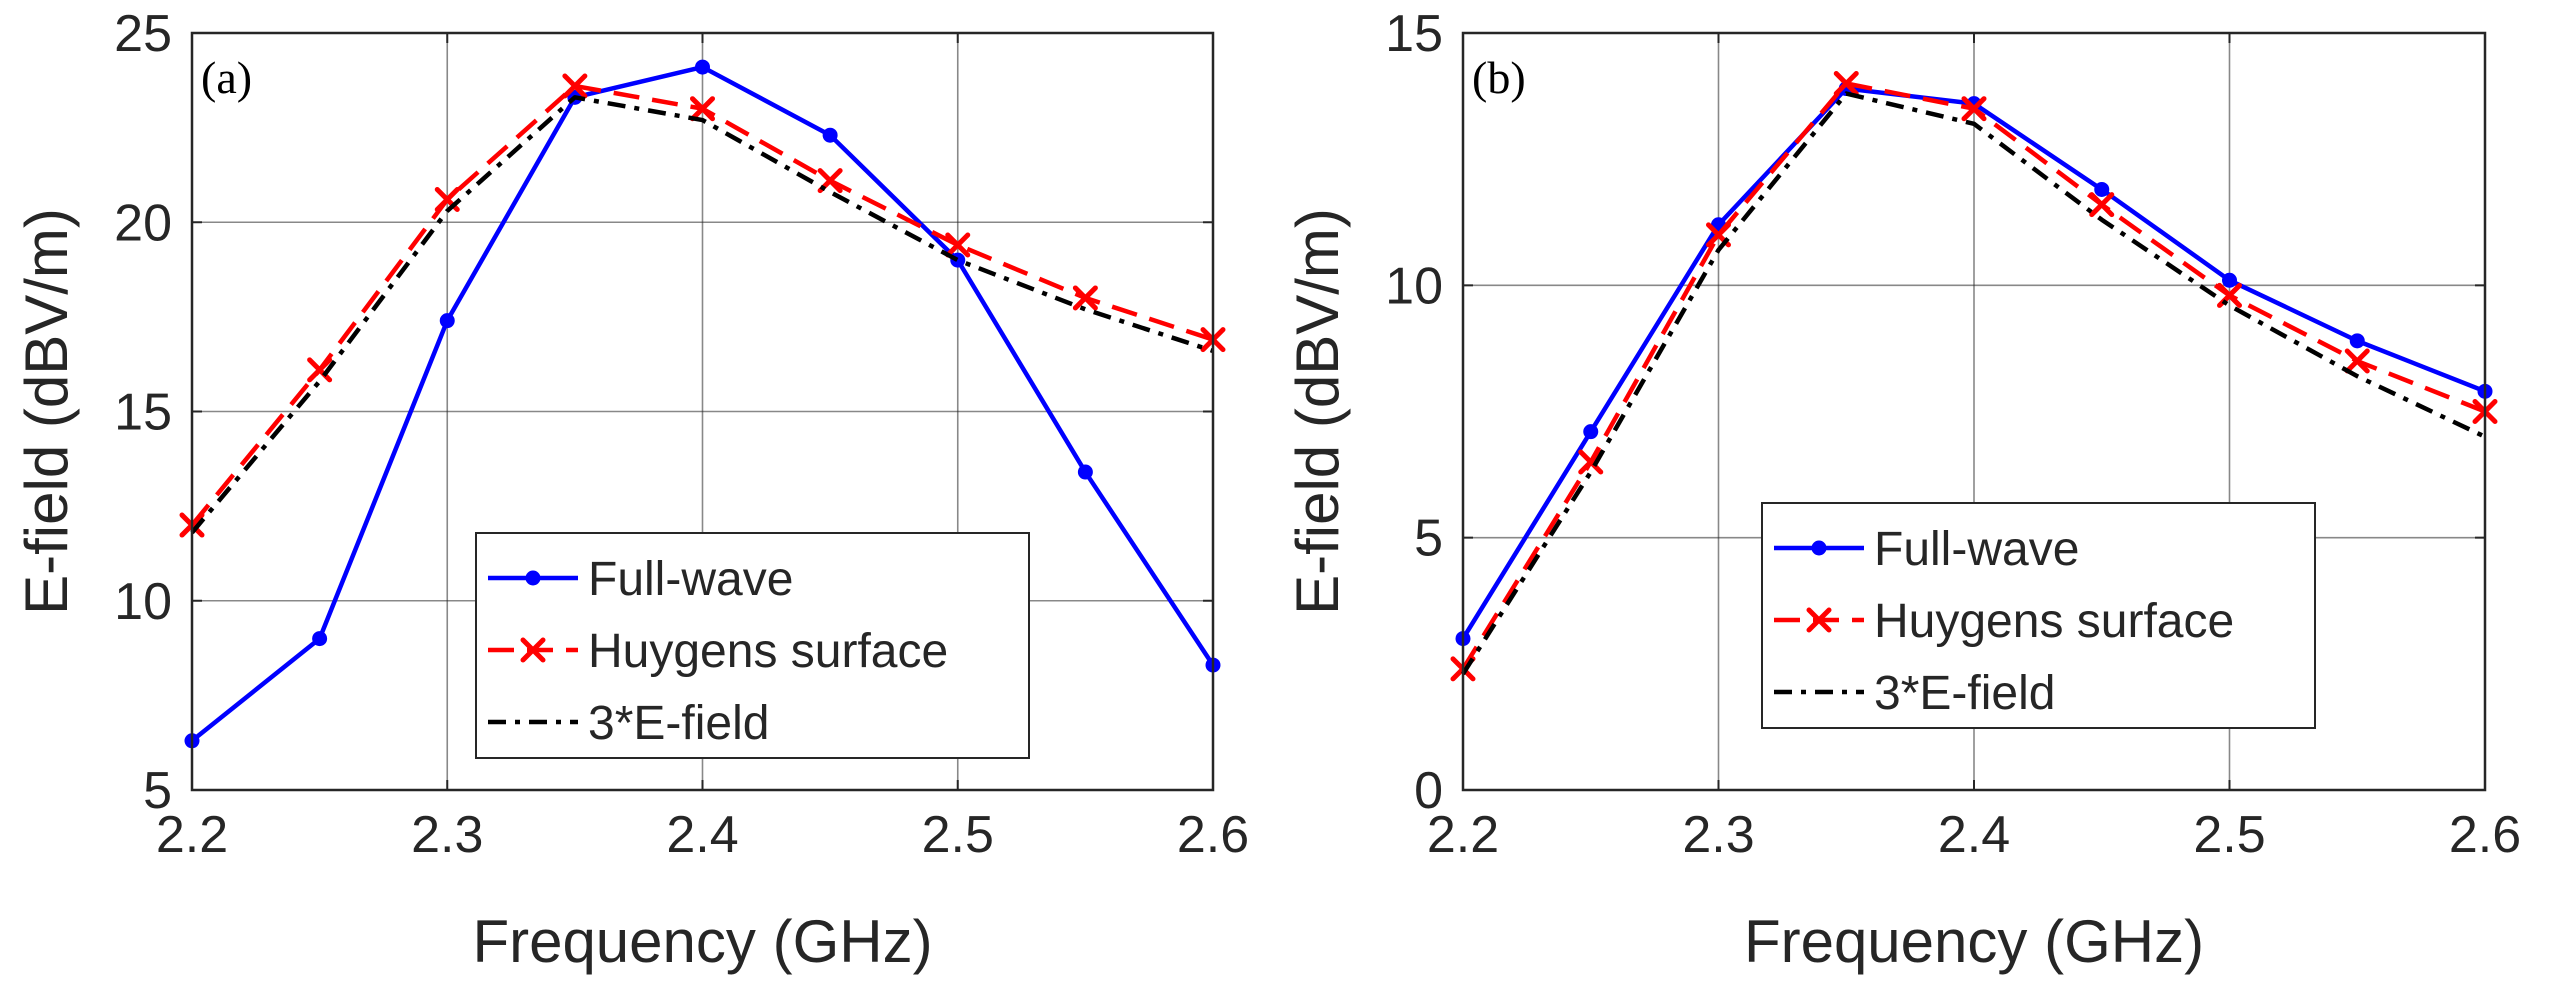  What do you see at coordinates (2229, 835) in the screenshot?
I see `panel-b-xtick-label-3: 2.5` at bounding box center [2229, 835].